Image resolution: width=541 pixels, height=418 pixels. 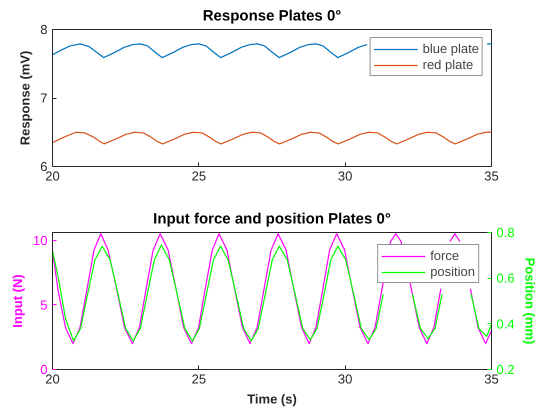 I want to click on chart-title: Input force and position Plates 0°, so click(x=272, y=219).